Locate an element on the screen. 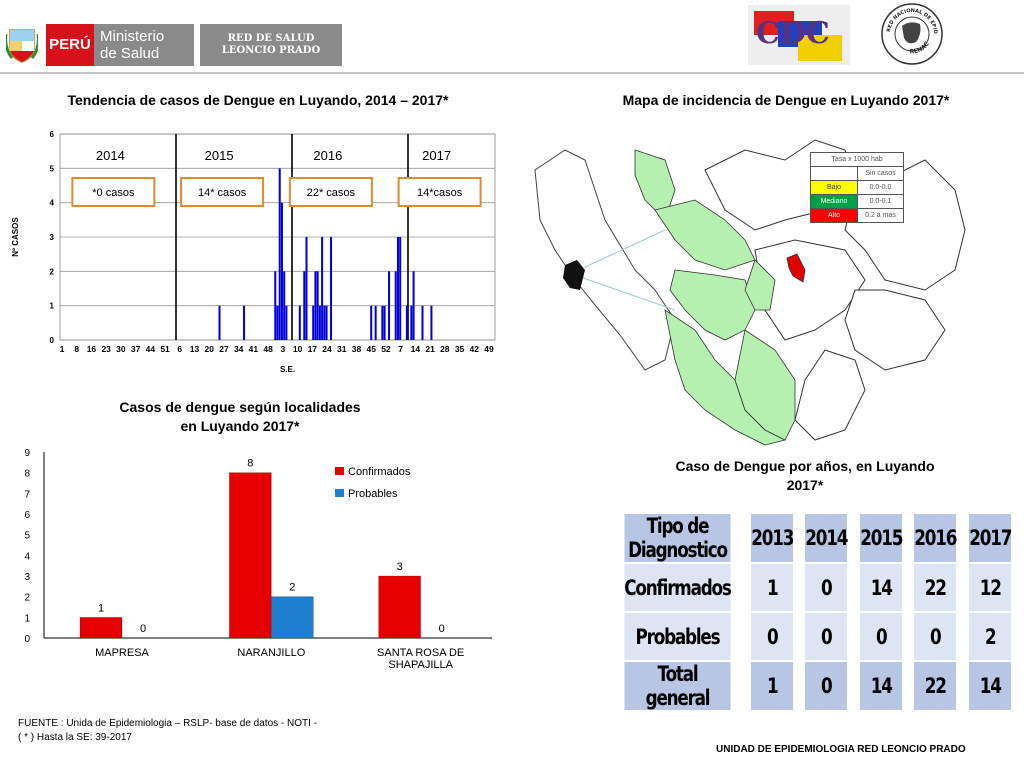 This screenshot has width=1024, height=768. bar-data-label: 0 is located at coordinates (442, 629).